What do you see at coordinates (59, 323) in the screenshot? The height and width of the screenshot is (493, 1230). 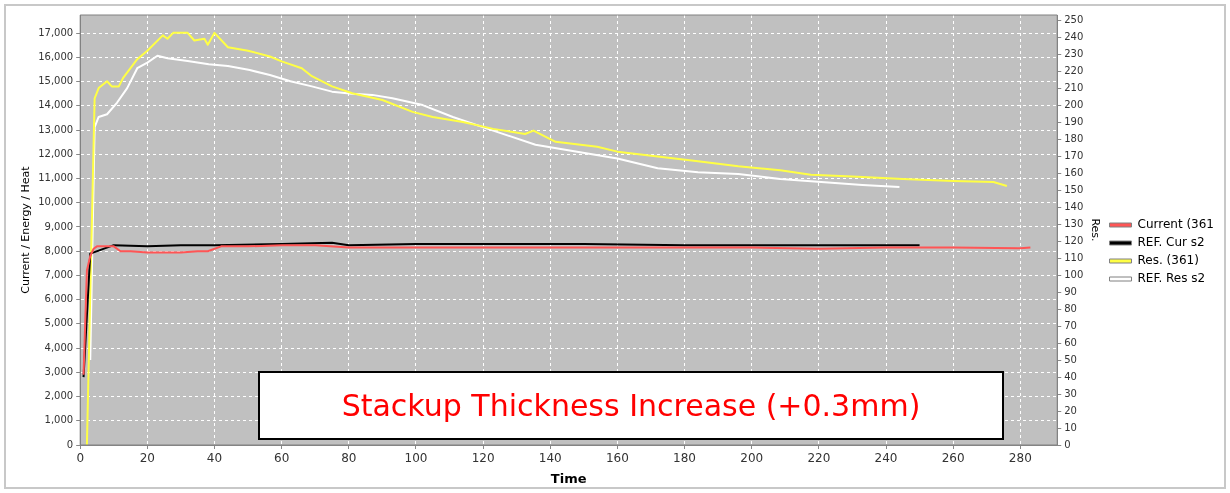 I see `y-tick-label: 5,000` at bounding box center [59, 323].